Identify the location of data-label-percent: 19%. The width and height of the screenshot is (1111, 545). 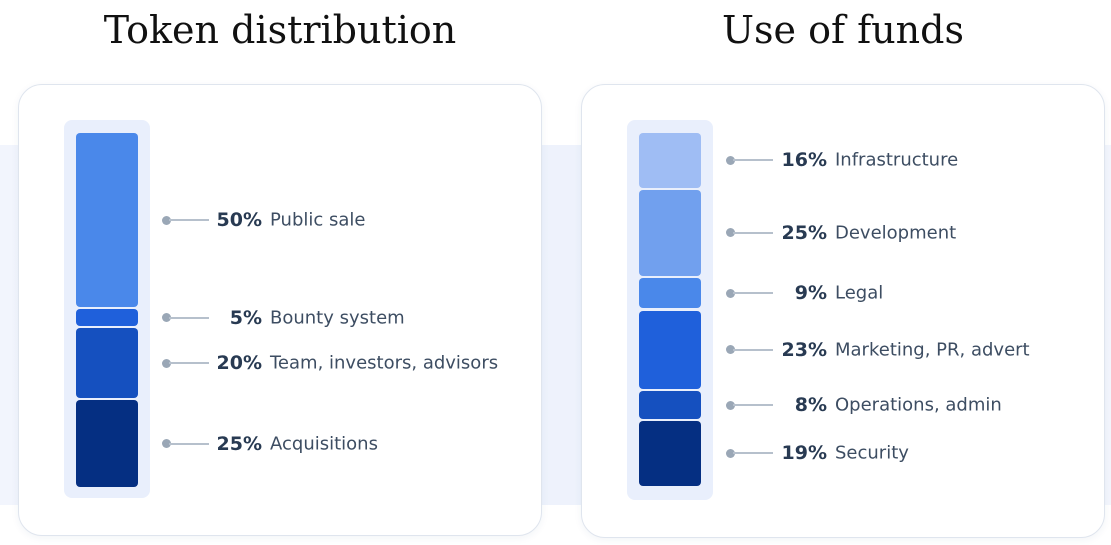
(804, 453).